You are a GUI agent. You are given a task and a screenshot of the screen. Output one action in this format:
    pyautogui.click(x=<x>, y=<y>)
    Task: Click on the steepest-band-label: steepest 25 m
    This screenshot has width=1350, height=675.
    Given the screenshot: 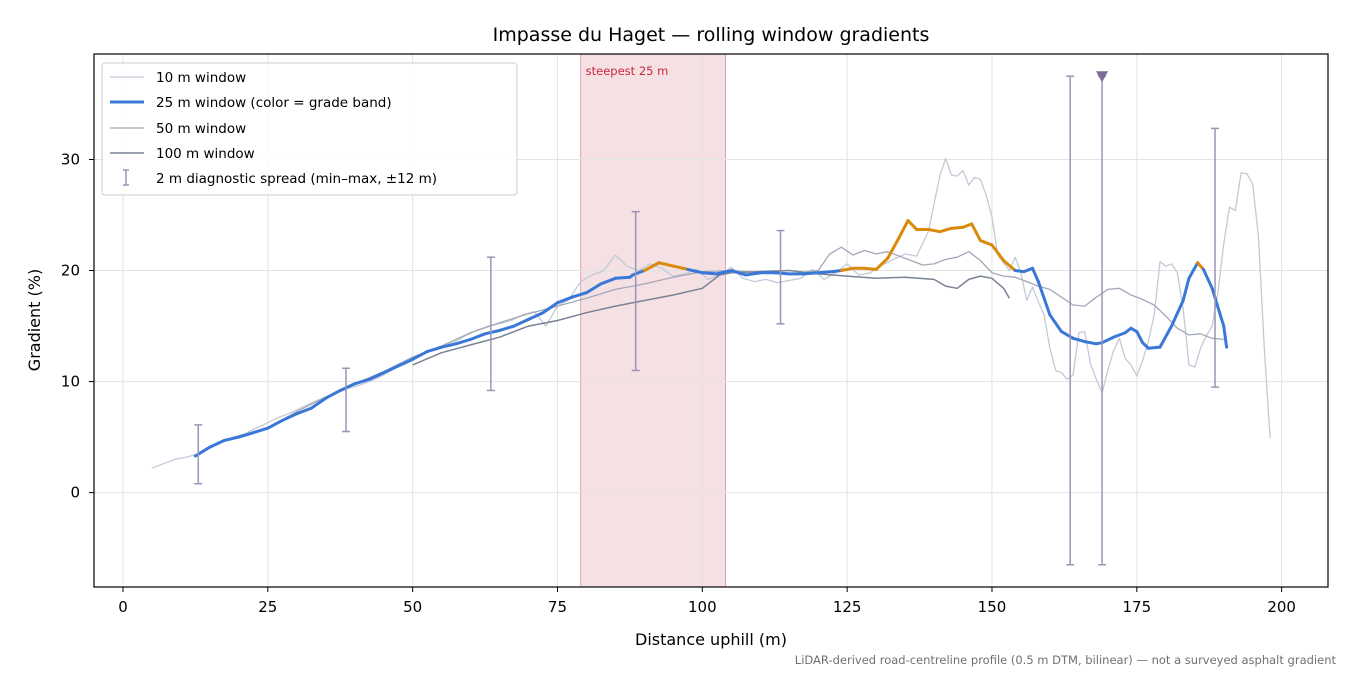 What is the action you would take?
    pyautogui.click(x=627, y=71)
    